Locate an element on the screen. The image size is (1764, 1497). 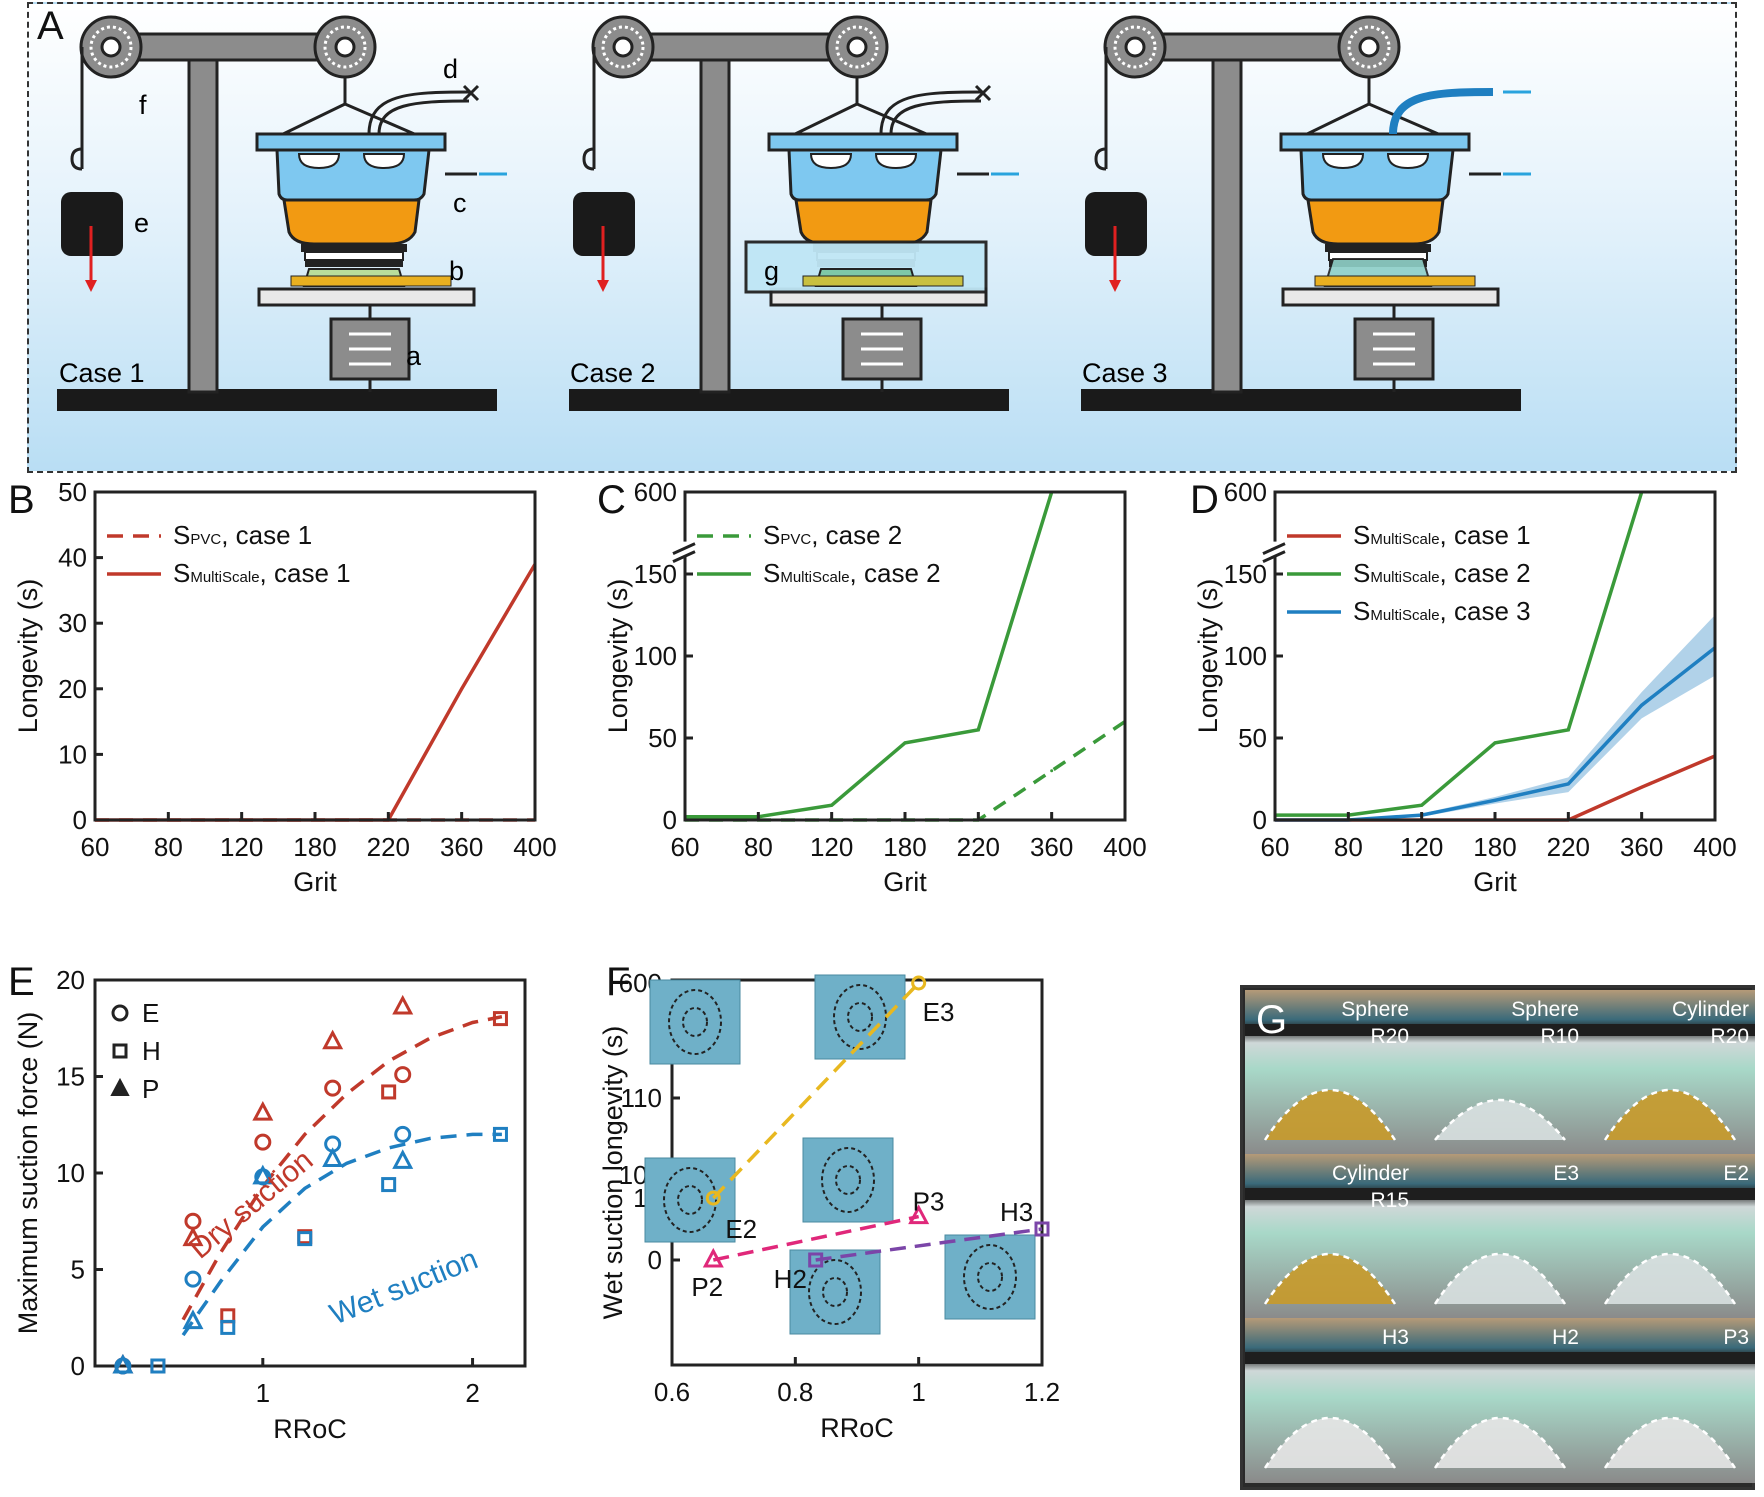
photo-cell-6: H3 is located at coordinates (1330, 1400).